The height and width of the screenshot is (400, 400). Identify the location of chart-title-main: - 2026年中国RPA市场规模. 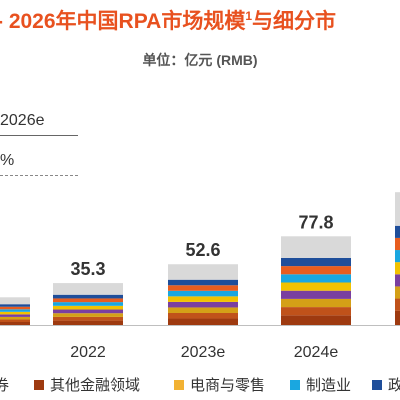
(123, 21).